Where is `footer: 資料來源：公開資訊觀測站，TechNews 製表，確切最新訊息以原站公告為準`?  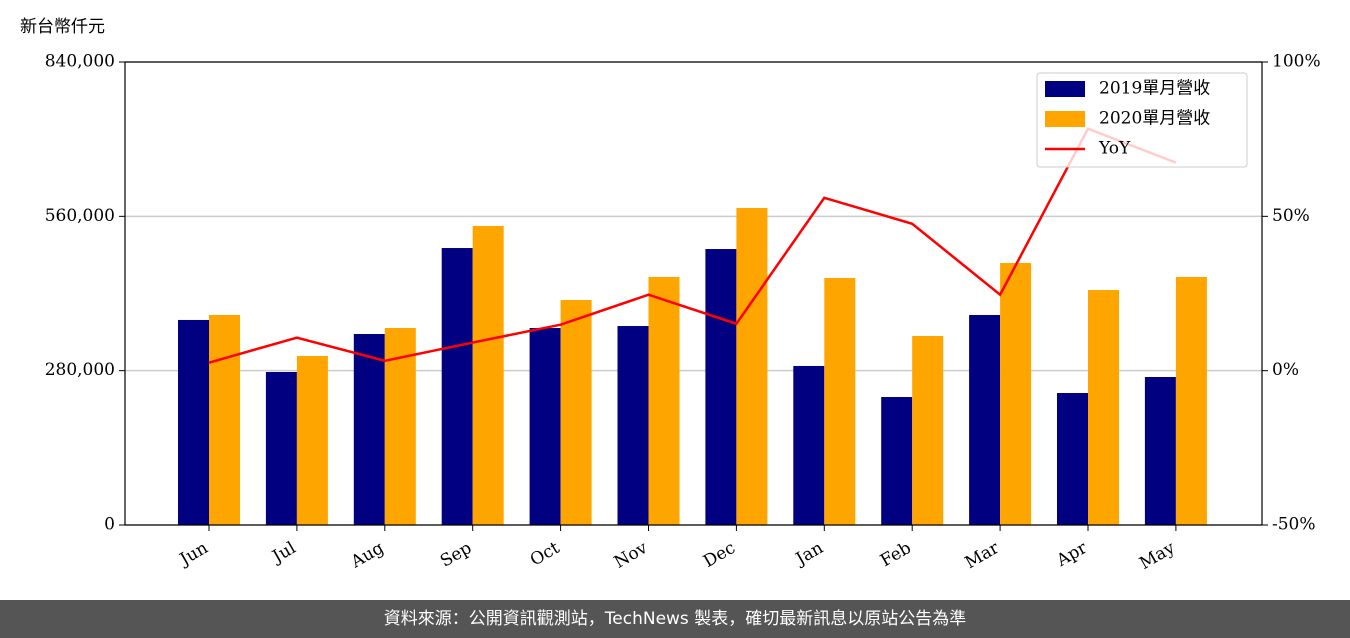 footer: 資料來源：公開資訊觀測站，TechNews 製表，確切最新訊息以原站公告為準 is located at coordinates (675, 619).